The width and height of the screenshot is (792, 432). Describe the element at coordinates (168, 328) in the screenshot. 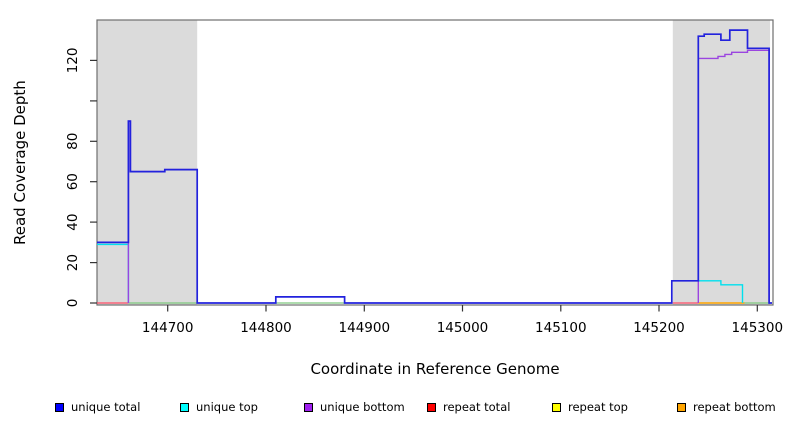

I see `x-tick-label: 144700` at that location.